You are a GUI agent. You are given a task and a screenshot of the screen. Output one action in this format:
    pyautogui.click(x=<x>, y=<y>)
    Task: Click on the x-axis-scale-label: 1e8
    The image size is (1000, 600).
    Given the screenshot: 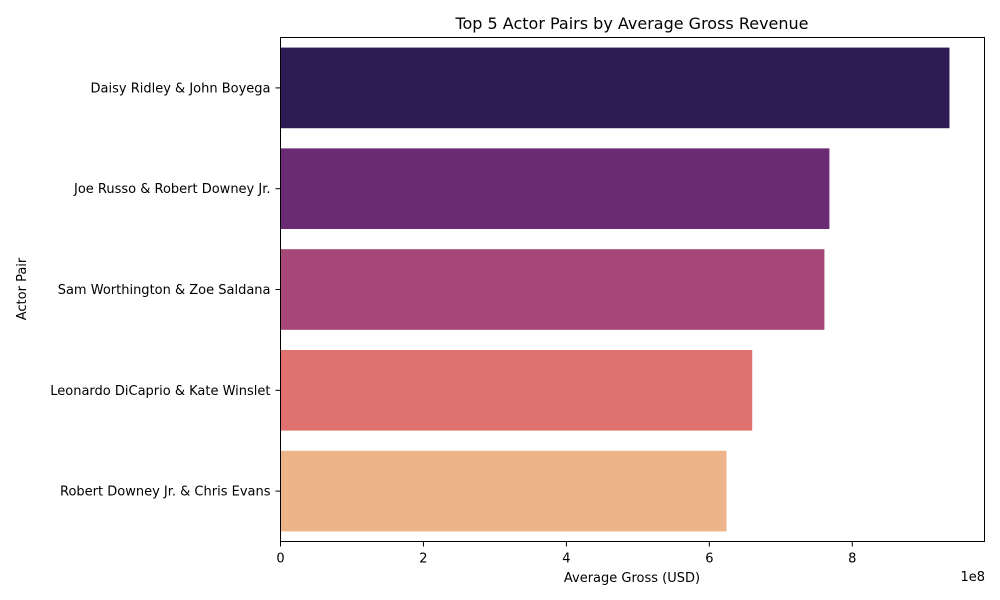 What is the action you would take?
    pyautogui.click(x=972, y=577)
    